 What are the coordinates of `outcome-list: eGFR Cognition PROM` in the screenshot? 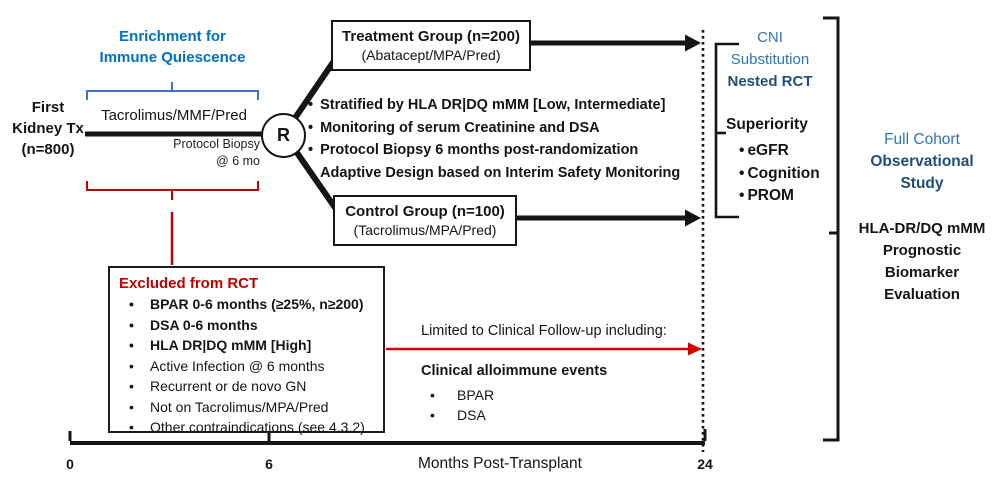 It's located at (779, 174).